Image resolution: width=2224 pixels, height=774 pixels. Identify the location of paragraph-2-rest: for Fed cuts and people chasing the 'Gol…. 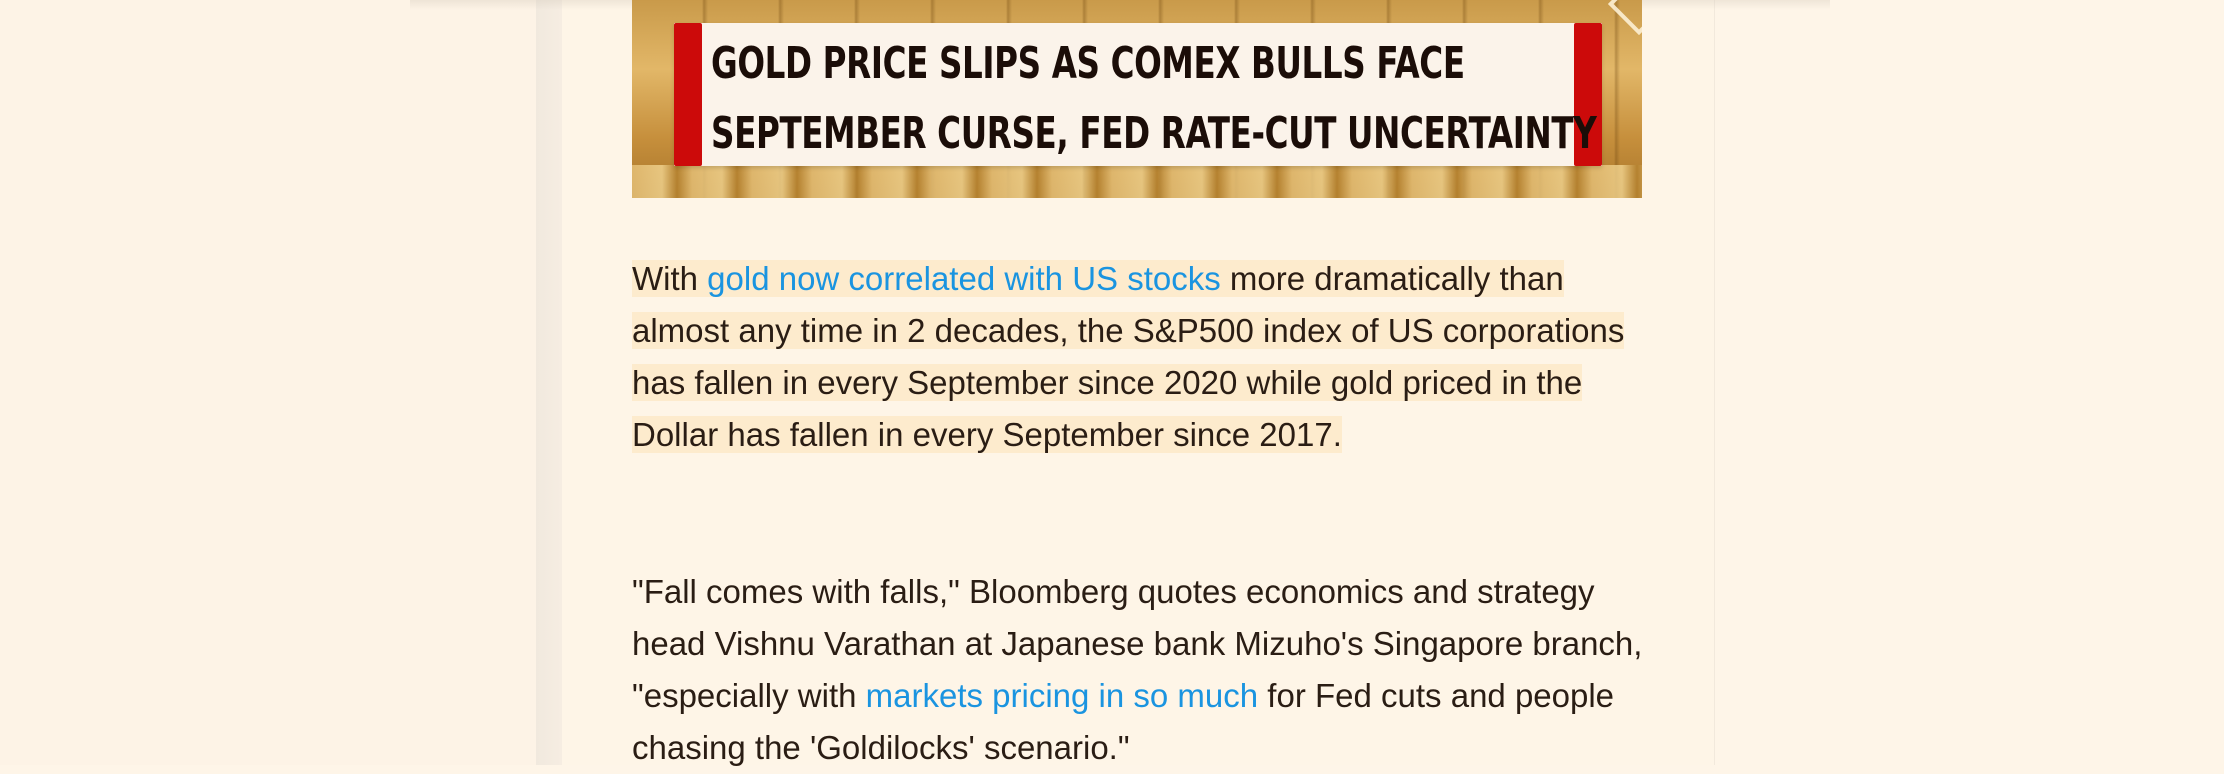
(1123, 721).